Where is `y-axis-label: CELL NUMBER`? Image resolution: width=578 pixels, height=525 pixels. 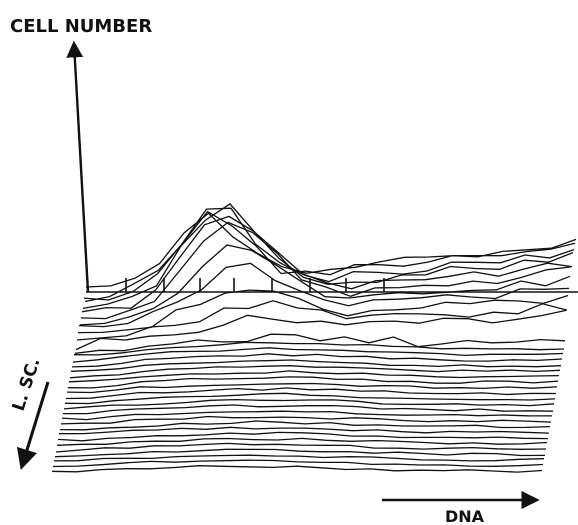
y-axis-label: CELL NUMBER is located at coordinates (81, 26).